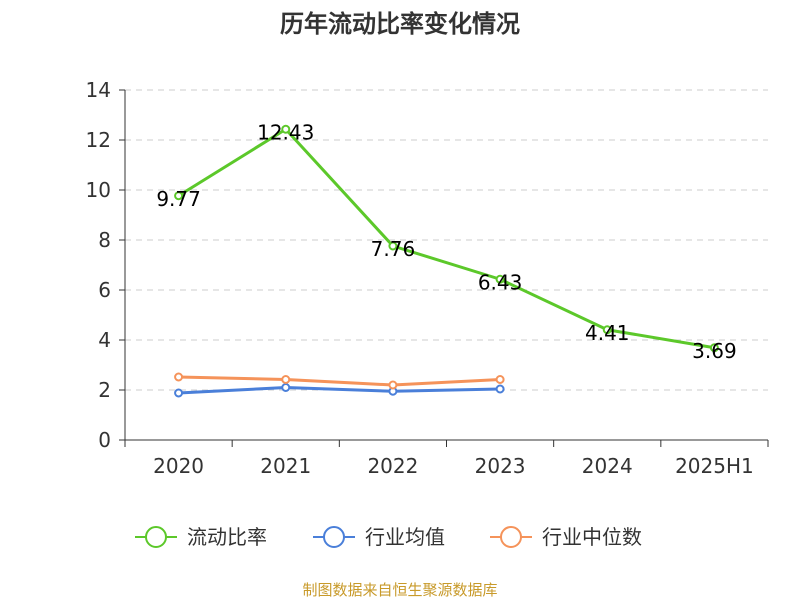 The width and height of the screenshot is (800, 604). I want to click on x-tick-label: 2020, so click(178, 466).